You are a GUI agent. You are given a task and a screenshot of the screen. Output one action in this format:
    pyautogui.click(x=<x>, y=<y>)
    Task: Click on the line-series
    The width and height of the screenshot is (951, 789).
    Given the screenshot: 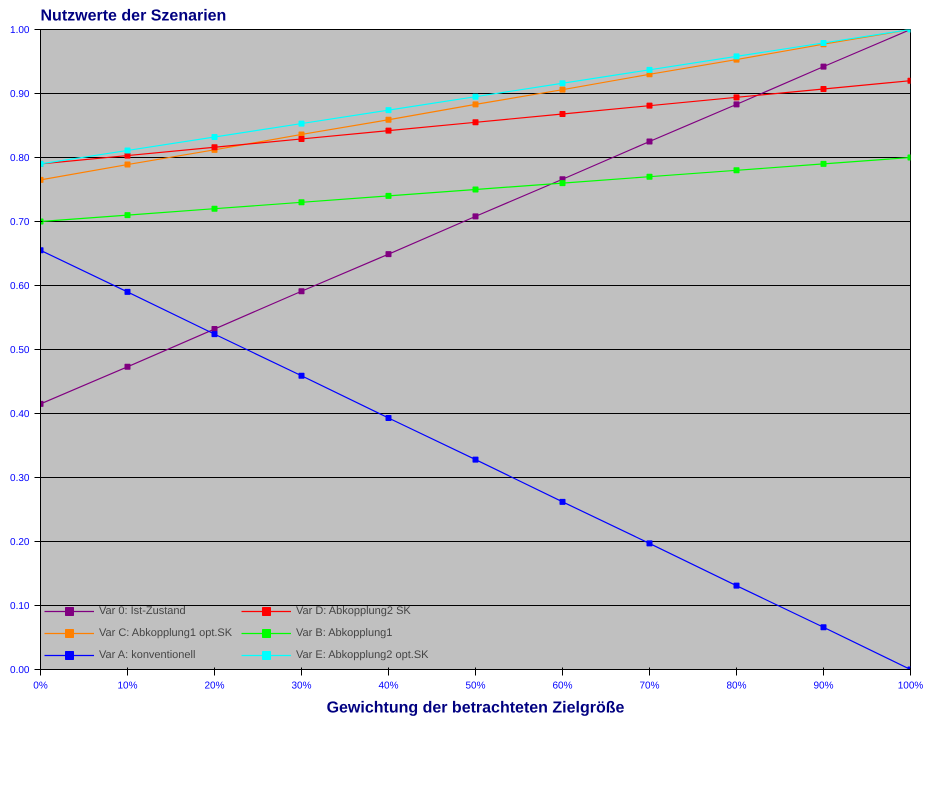 What is the action you would take?
    pyautogui.click(x=475, y=189)
    